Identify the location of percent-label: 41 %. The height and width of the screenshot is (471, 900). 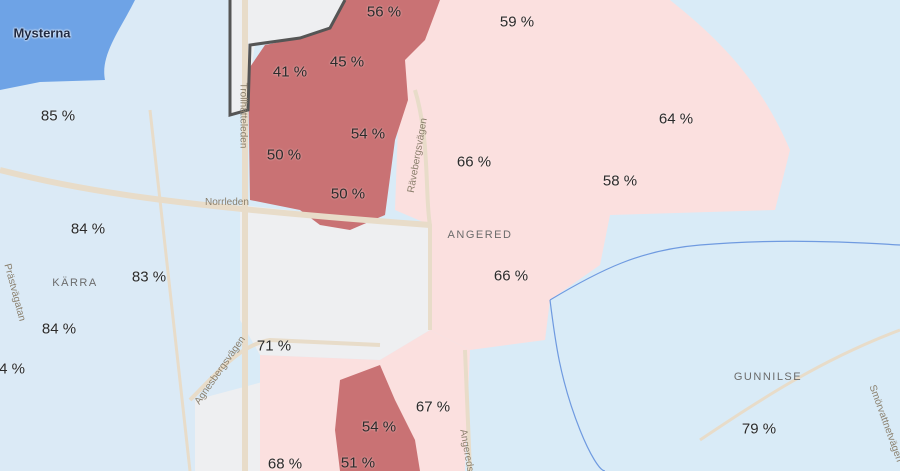
(290, 72).